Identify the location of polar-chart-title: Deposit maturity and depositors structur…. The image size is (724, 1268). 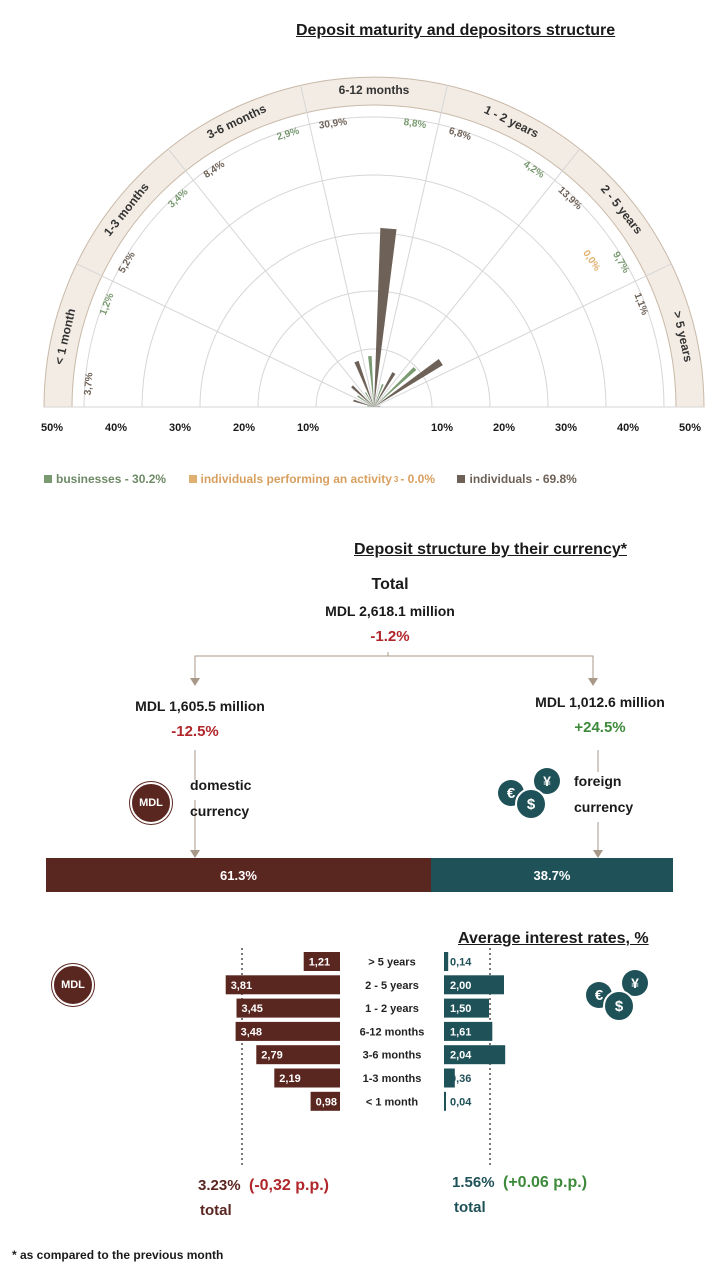
(456, 30).